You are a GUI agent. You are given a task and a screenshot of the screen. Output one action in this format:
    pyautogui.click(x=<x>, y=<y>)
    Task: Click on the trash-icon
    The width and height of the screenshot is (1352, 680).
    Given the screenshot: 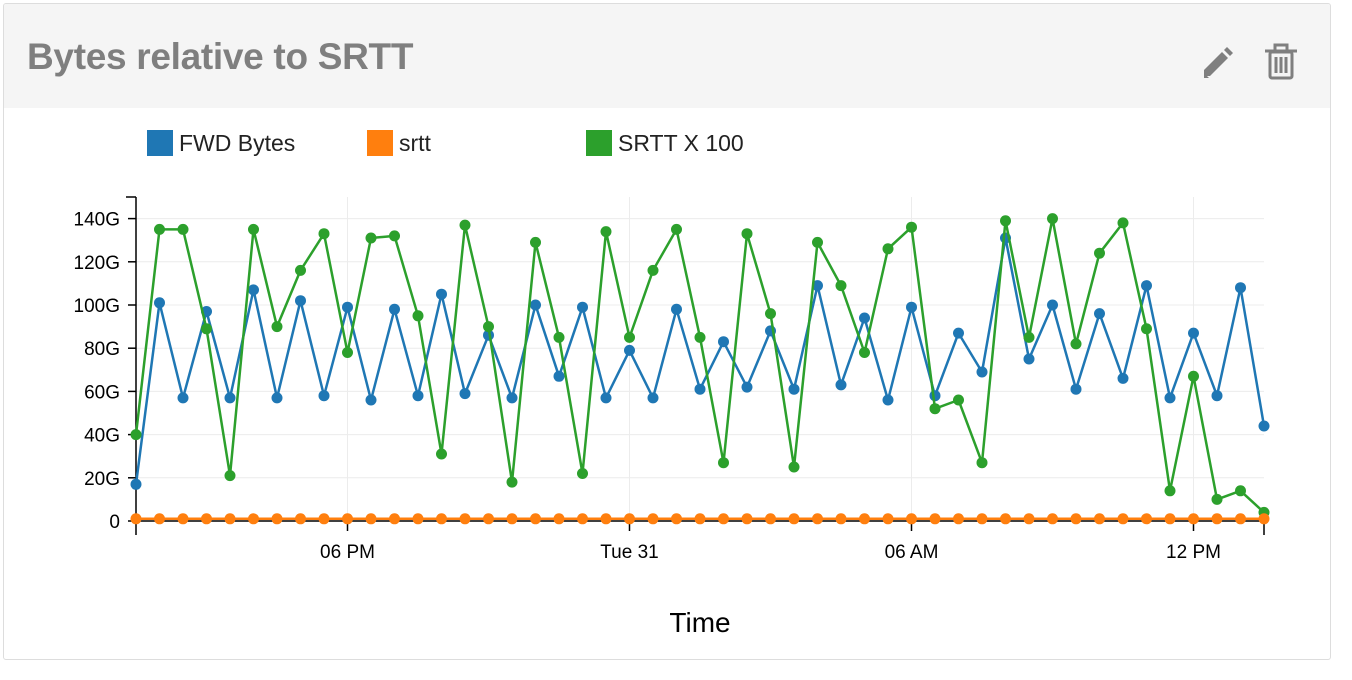 What is the action you would take?
    pyautogui.click(x=1282, y=62)
    